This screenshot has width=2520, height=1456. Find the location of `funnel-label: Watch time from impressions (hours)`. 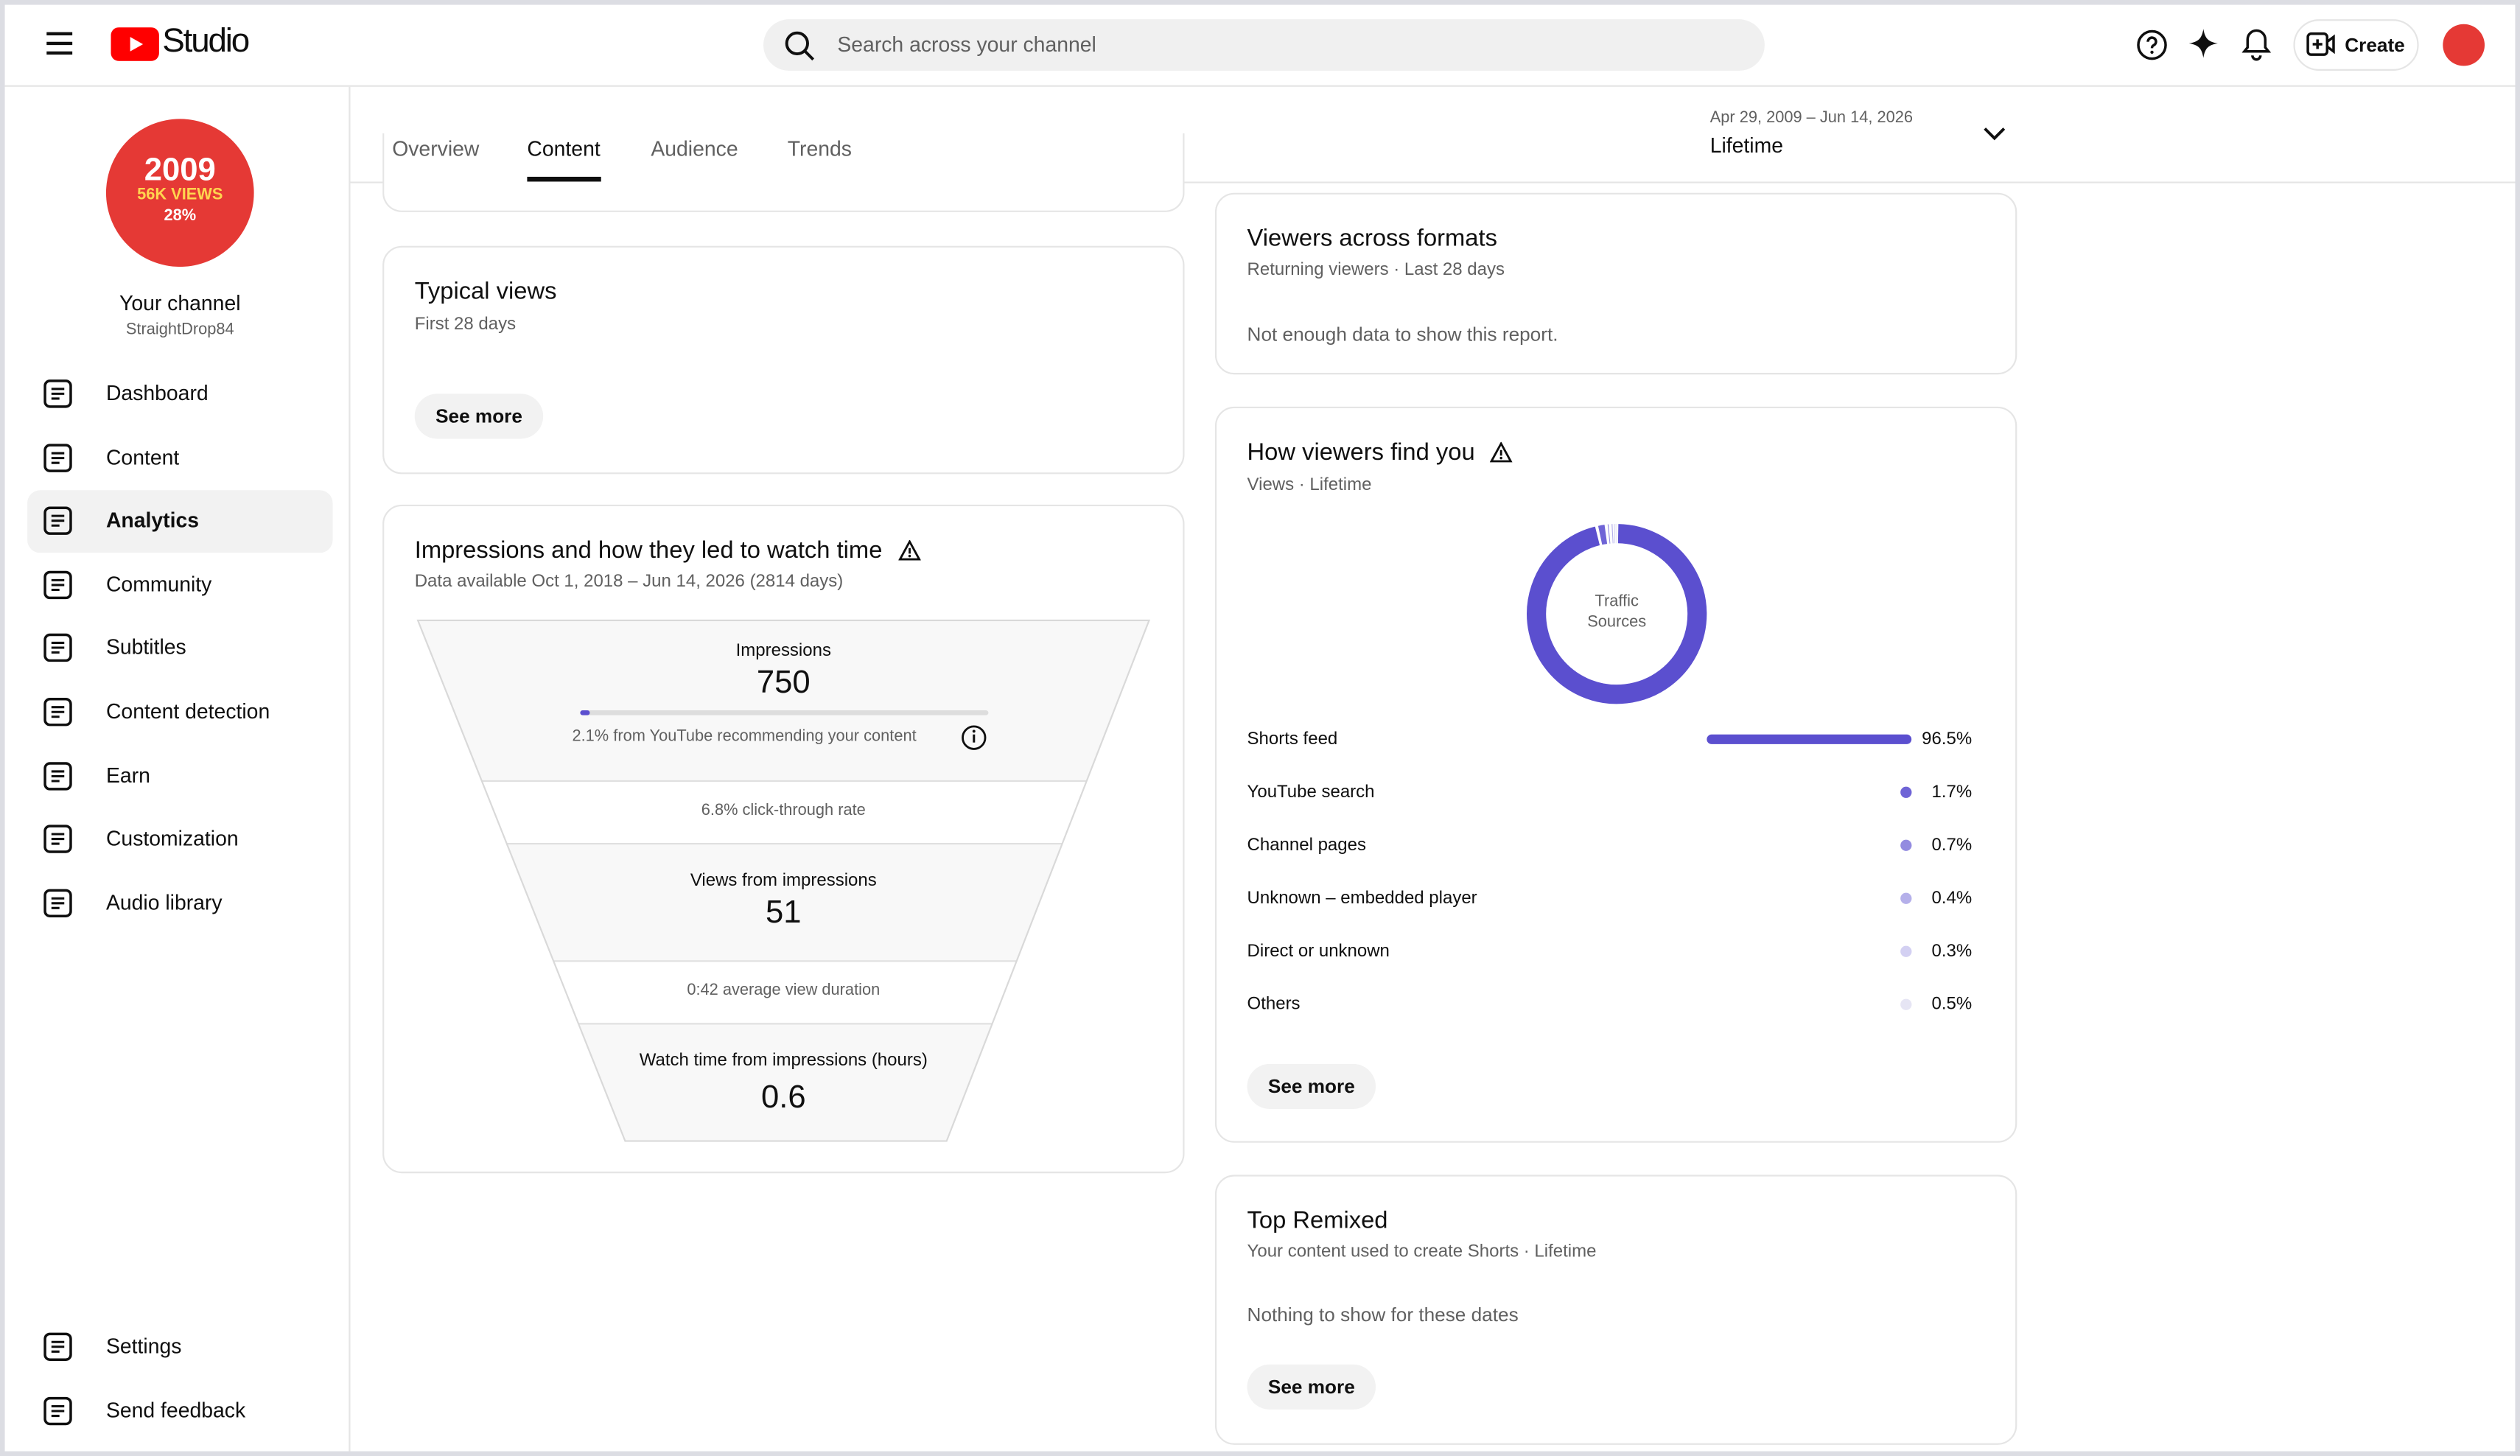

funnel-label: Watch time from impressions (hours) is located at coordinates (783, 1061).